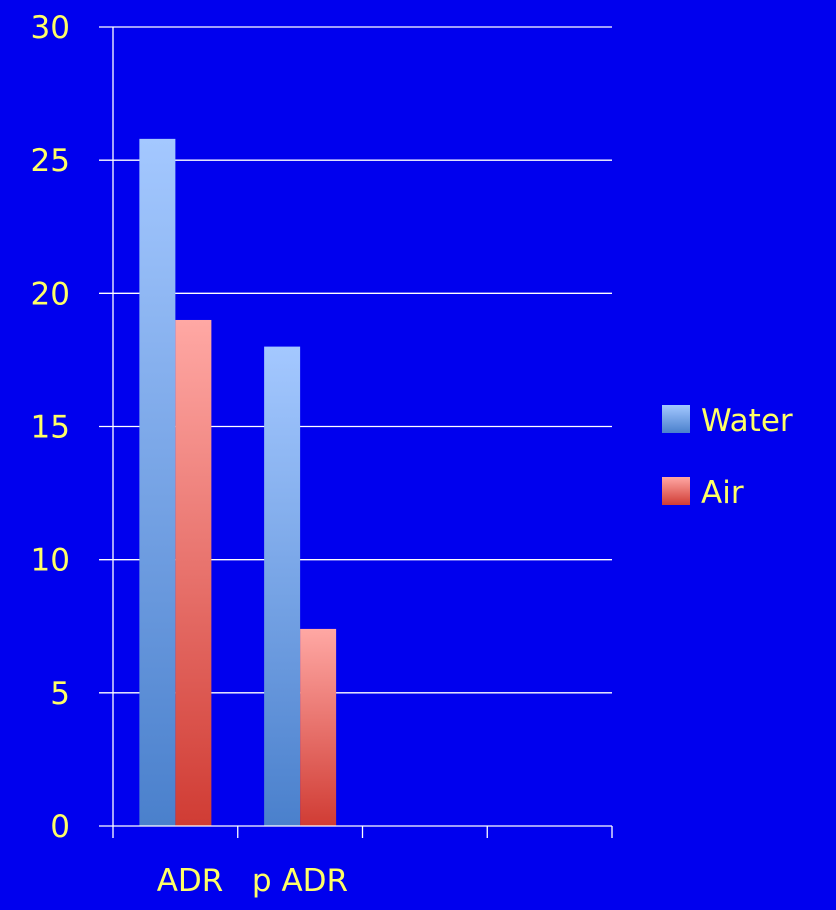  What do you see at coordinates (747, 421) in the screenshot?
I see `legend-label: Water` at bounding box center [747, 421].